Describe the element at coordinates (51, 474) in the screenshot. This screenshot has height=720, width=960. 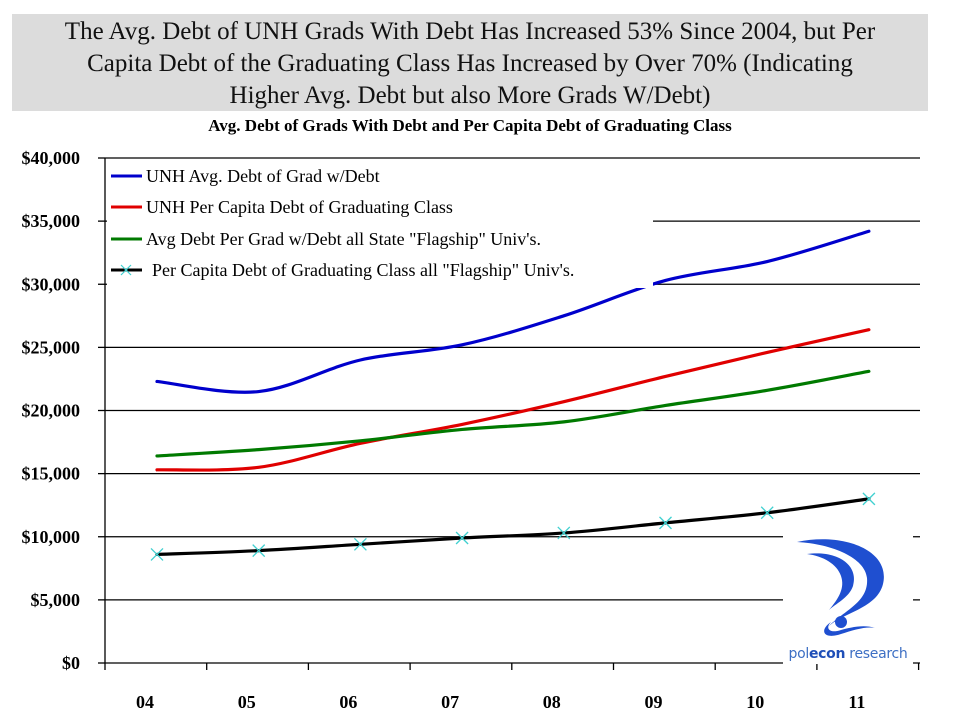
I see `y-tick-label: $15,000` at that location.